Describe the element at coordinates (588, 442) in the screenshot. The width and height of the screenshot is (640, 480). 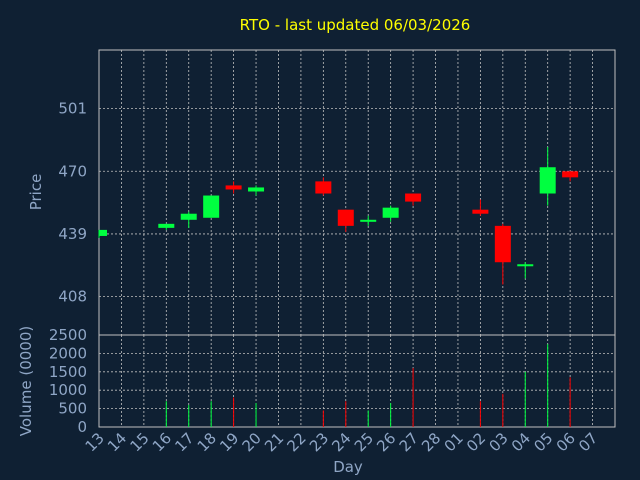
I see `x-tick-label: 07` at that location.